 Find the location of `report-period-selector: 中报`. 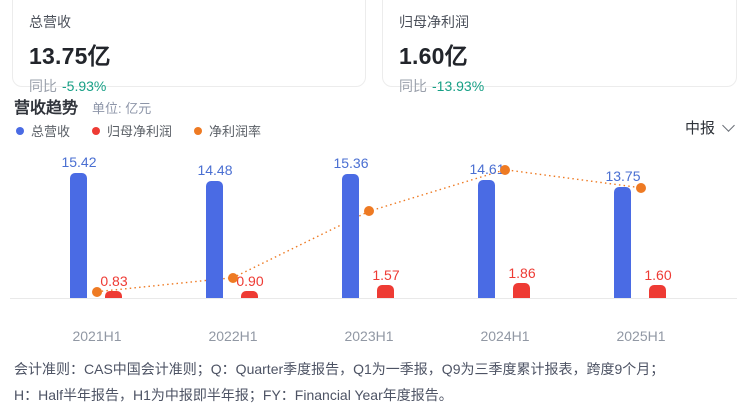

report-period-selector: 中报 is located at coordinates (709, 127).